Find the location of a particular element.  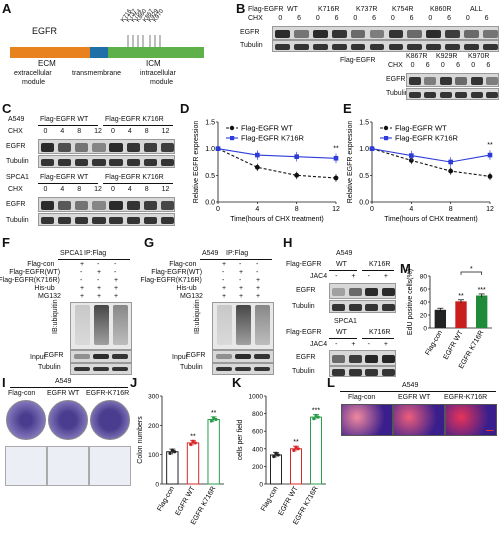

icm-domain is located at coordinates (156, 52).